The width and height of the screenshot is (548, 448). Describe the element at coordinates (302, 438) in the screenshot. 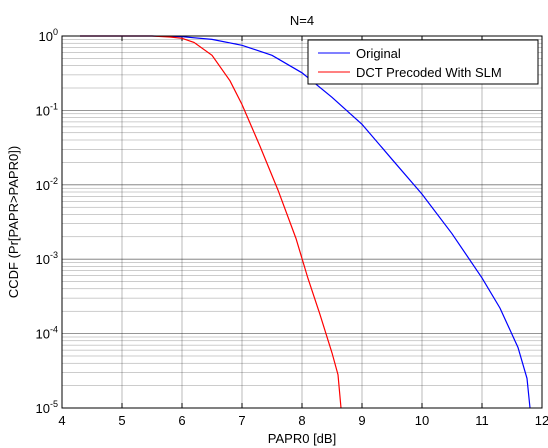

I see `x-axis-label: PAPR0 [dB]` at that location.